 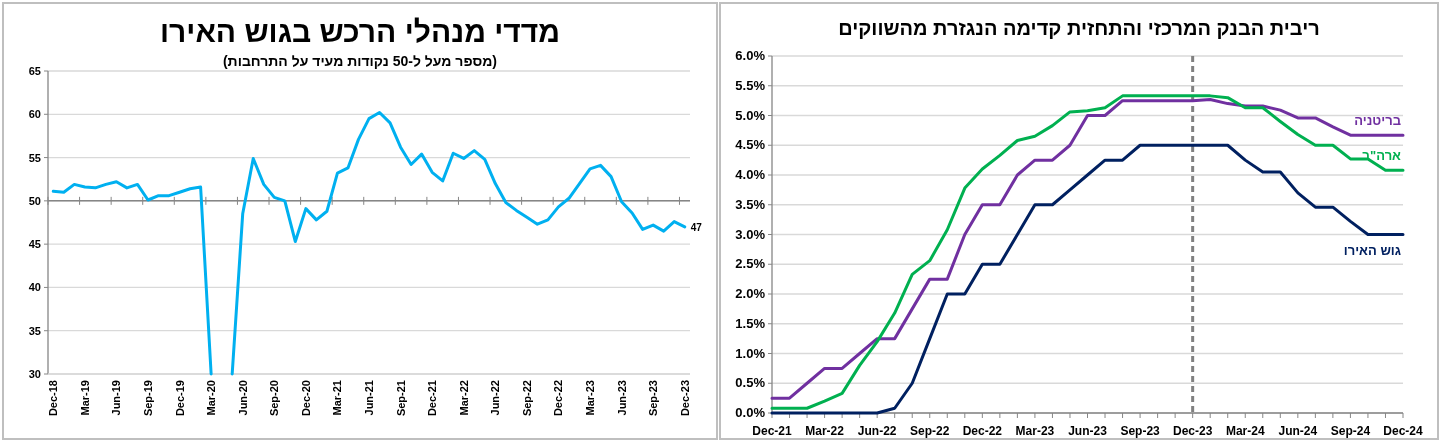 I want to click on x-tick-label: Dec-20, so click(x=305, y=398).